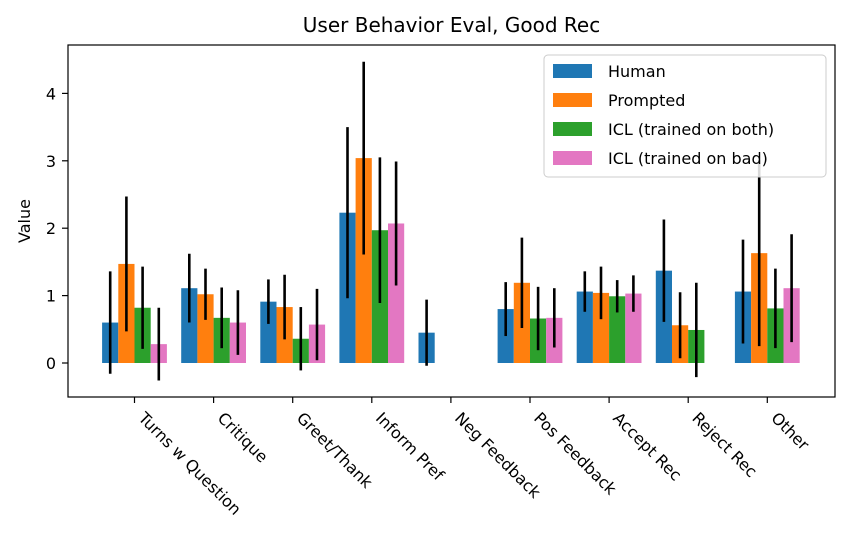 This screenshot has height=560, width=848. What do you see at coordinates (451, 25) in the screenshot?
I see `chart-title: User Behavior Eval, Good Rec` at bounding box center [451, 25].